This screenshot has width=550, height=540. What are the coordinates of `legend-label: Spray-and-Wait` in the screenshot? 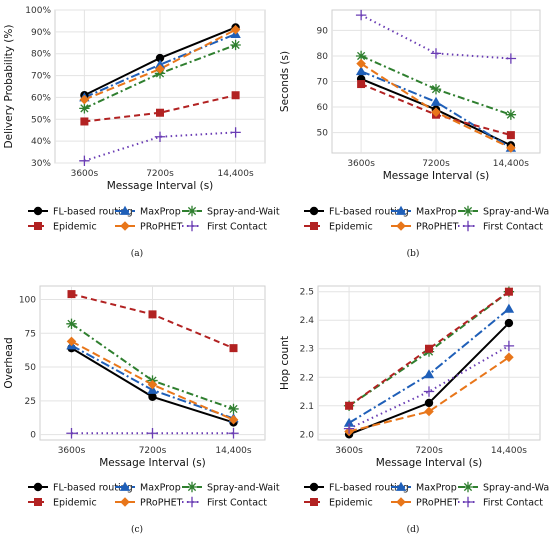 It's located at (516, 488).